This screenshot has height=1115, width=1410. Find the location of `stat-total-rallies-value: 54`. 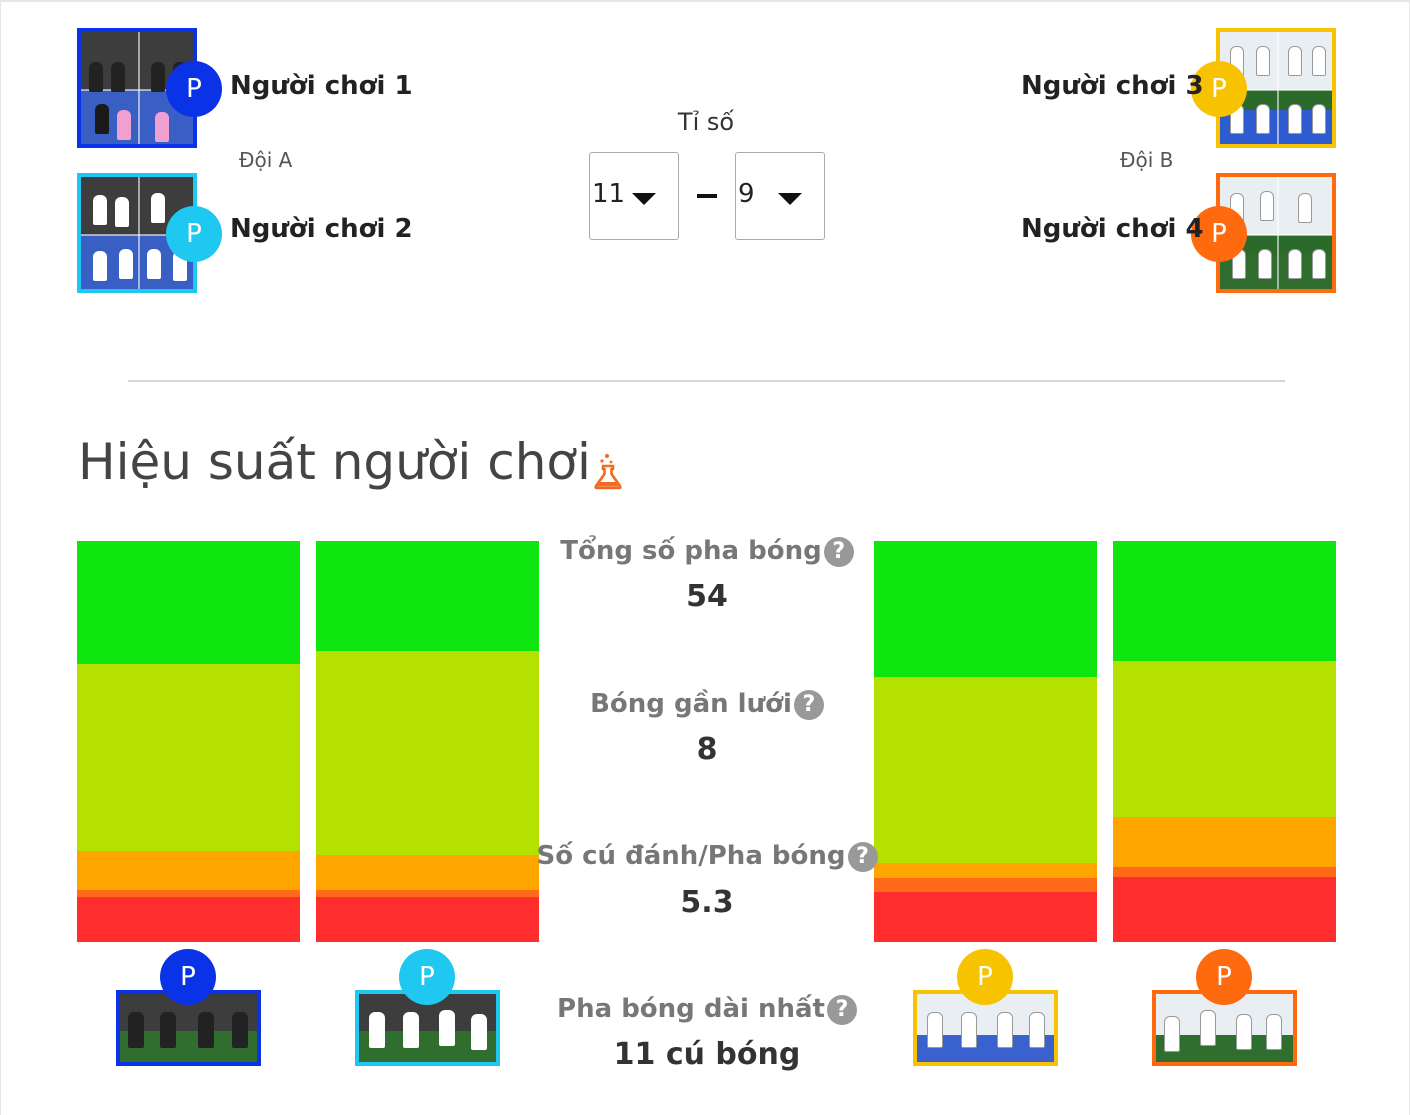

stat-total-rallies-value: 54 is located at coordinates (707, 596).